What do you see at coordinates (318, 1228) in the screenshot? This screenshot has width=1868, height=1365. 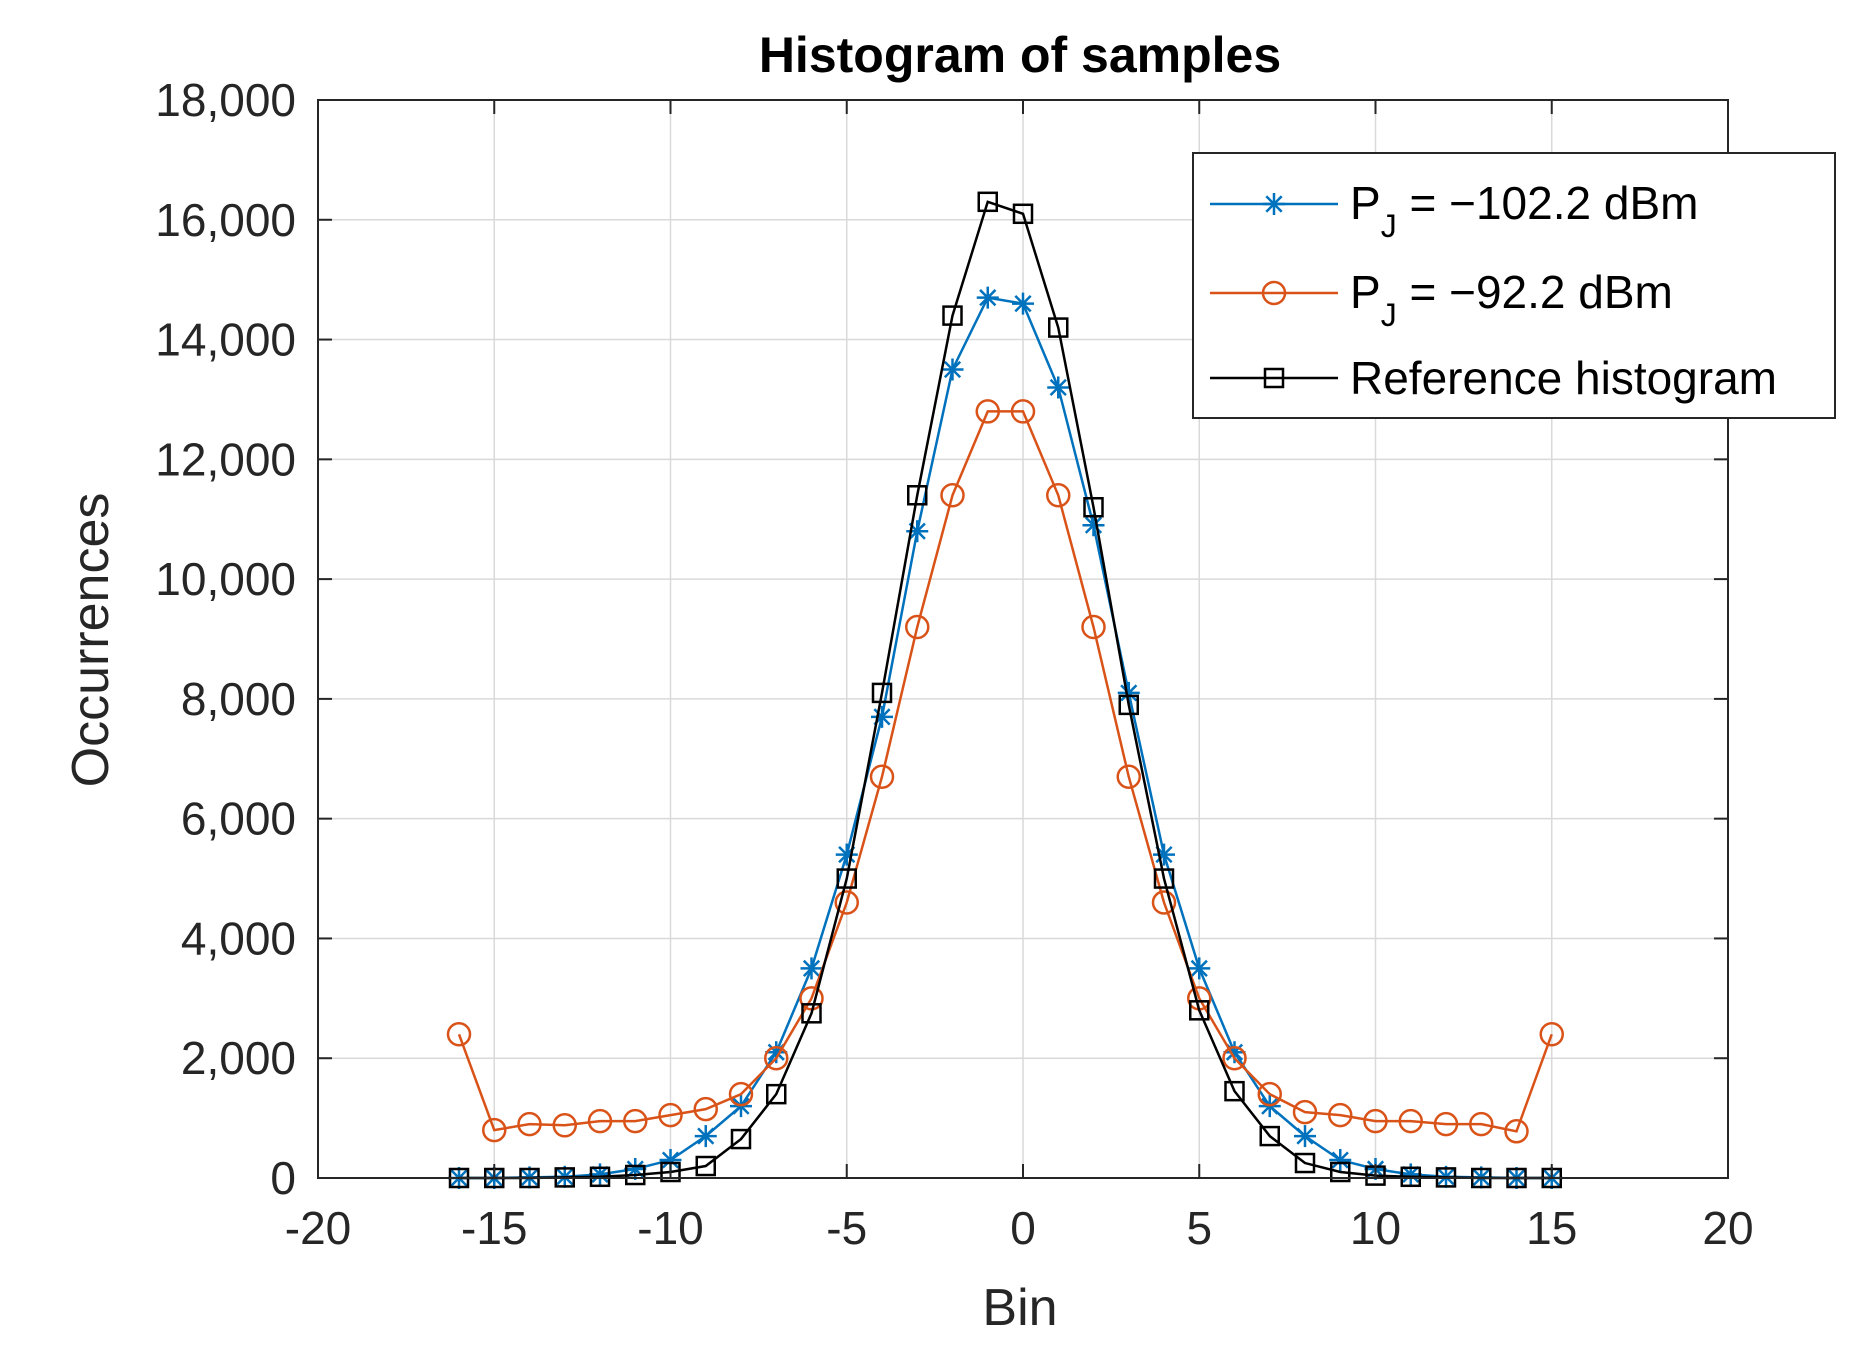 I see `x-tick-label: -20` at bounding box center [318, 1228].